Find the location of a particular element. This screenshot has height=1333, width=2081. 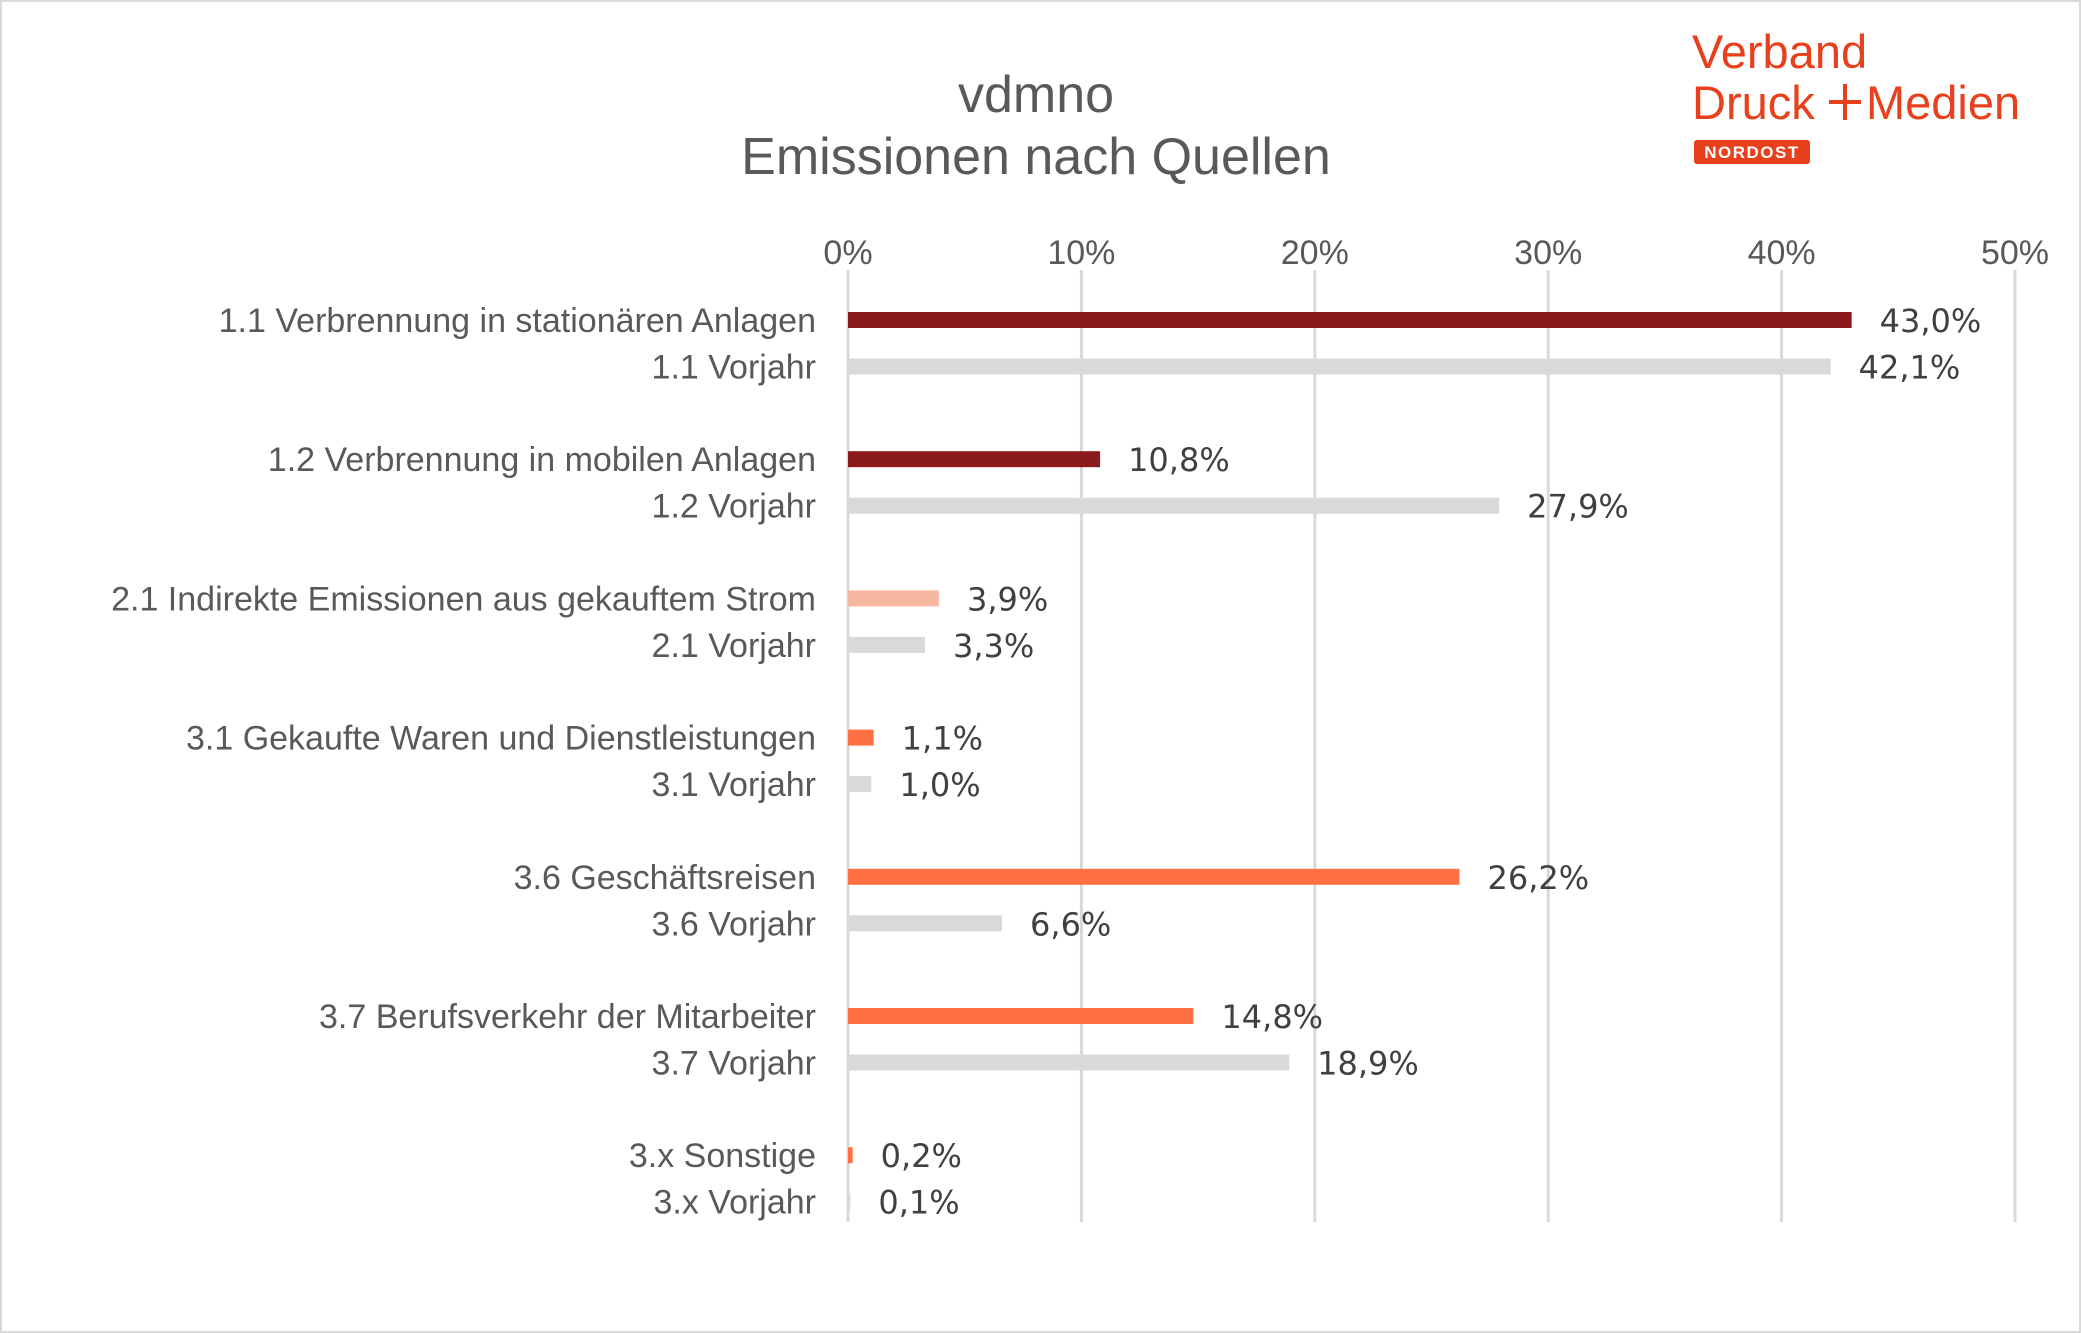

x-tick-label-40: 40% is located at coordinates (1782, 253).